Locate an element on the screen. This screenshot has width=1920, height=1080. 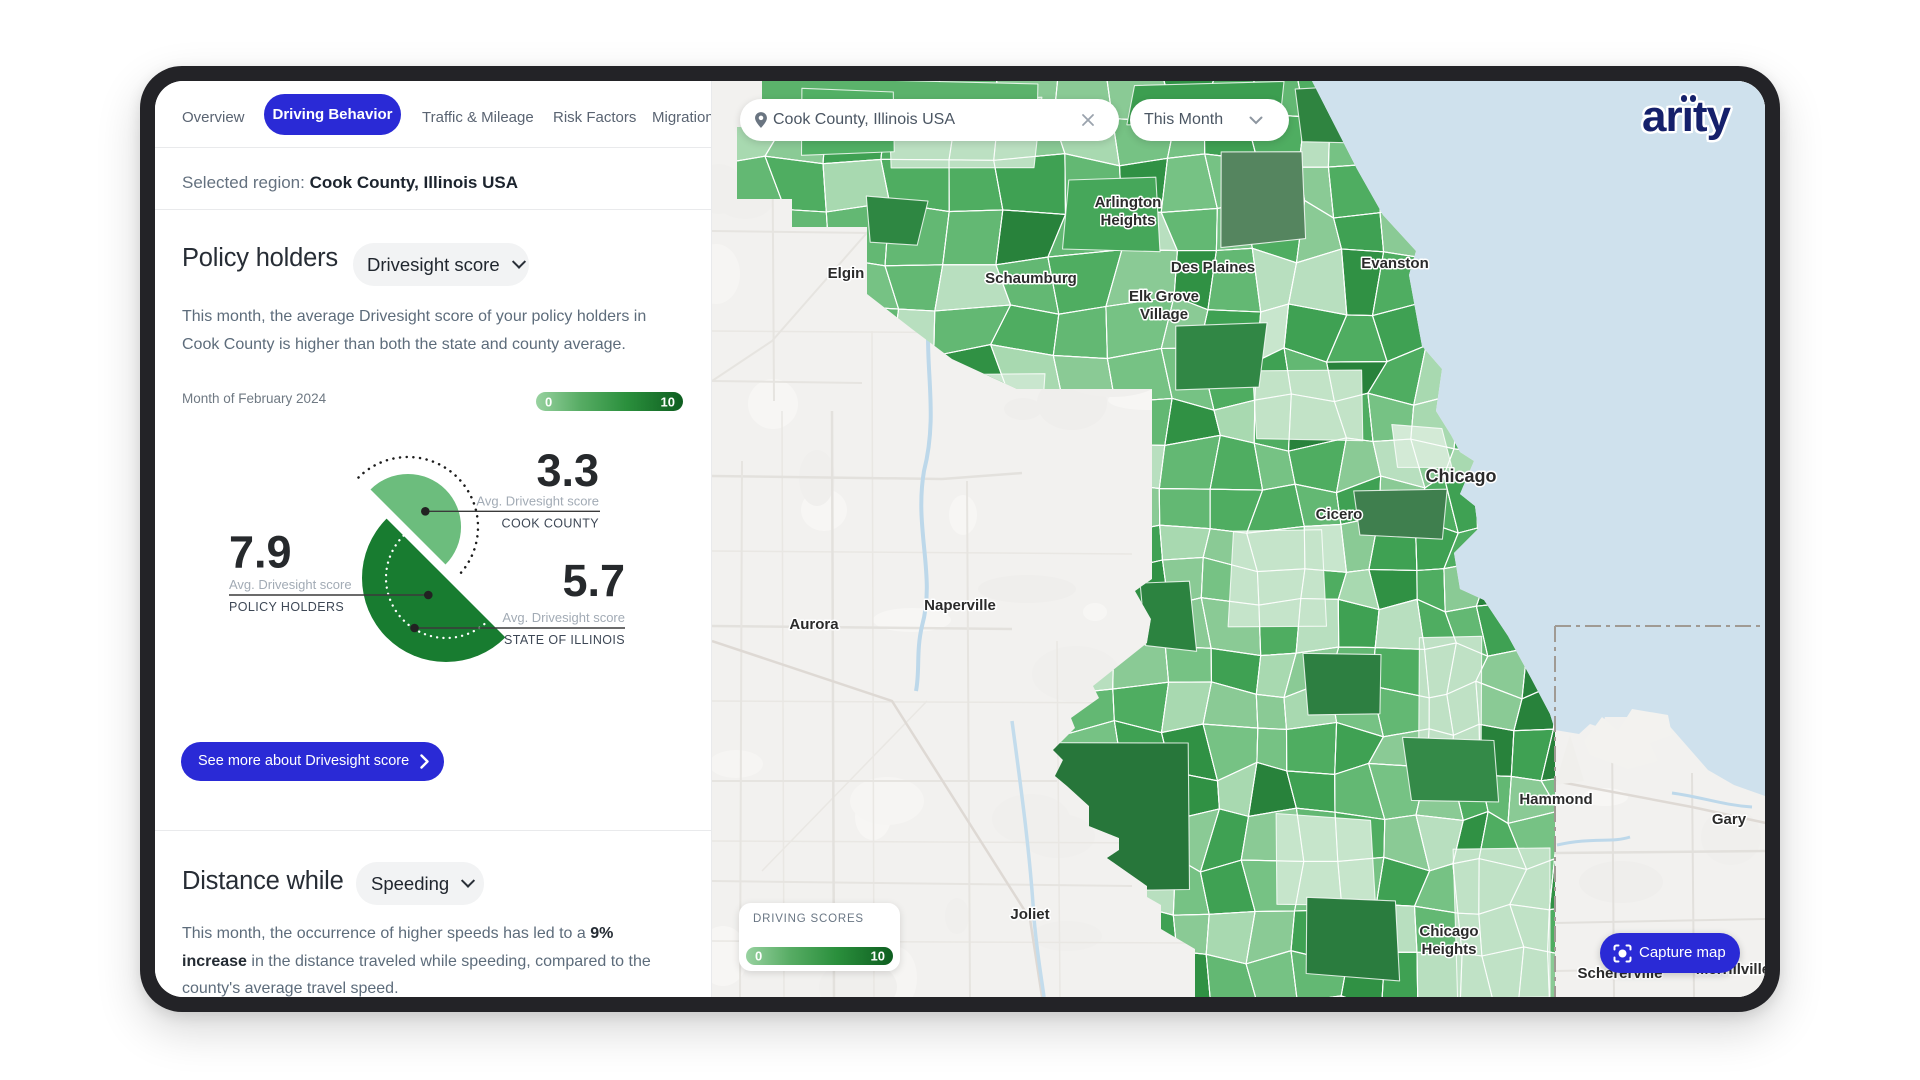
svg-text: COOK COUNTY is located at coordinates (551, 524).